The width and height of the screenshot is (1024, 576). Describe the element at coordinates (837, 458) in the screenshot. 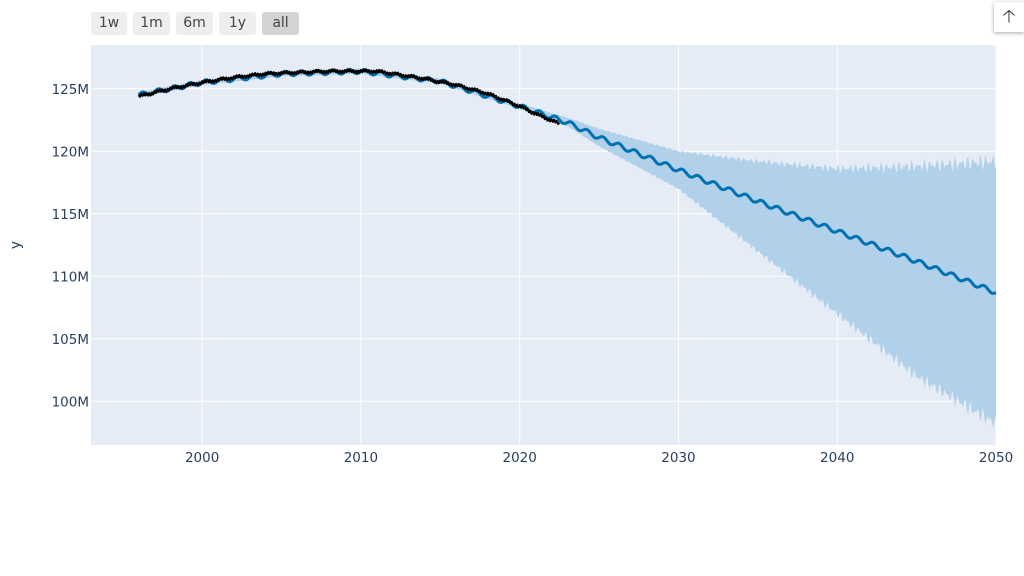

I see `x-tick-label: 2040` at that location.